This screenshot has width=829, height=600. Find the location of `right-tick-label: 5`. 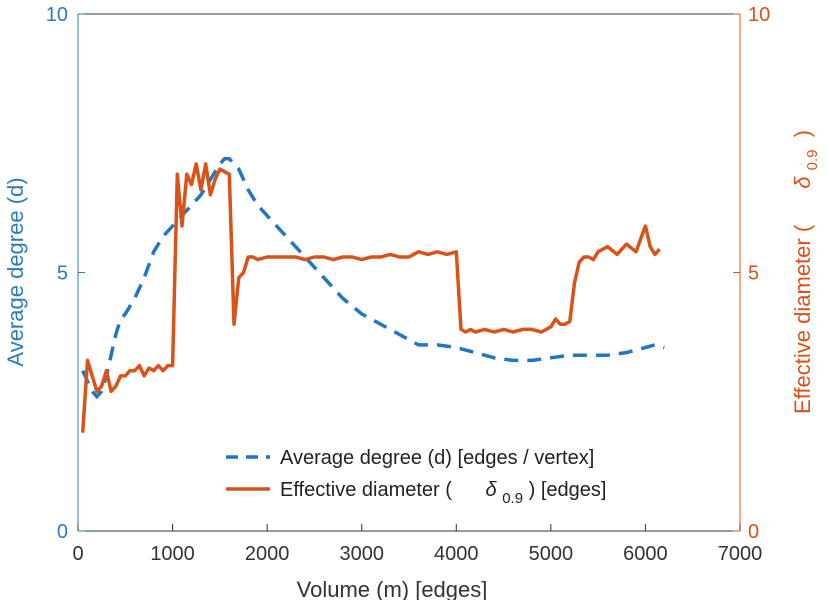

right-tick-label: 5 is located at coordinates (753, 274).